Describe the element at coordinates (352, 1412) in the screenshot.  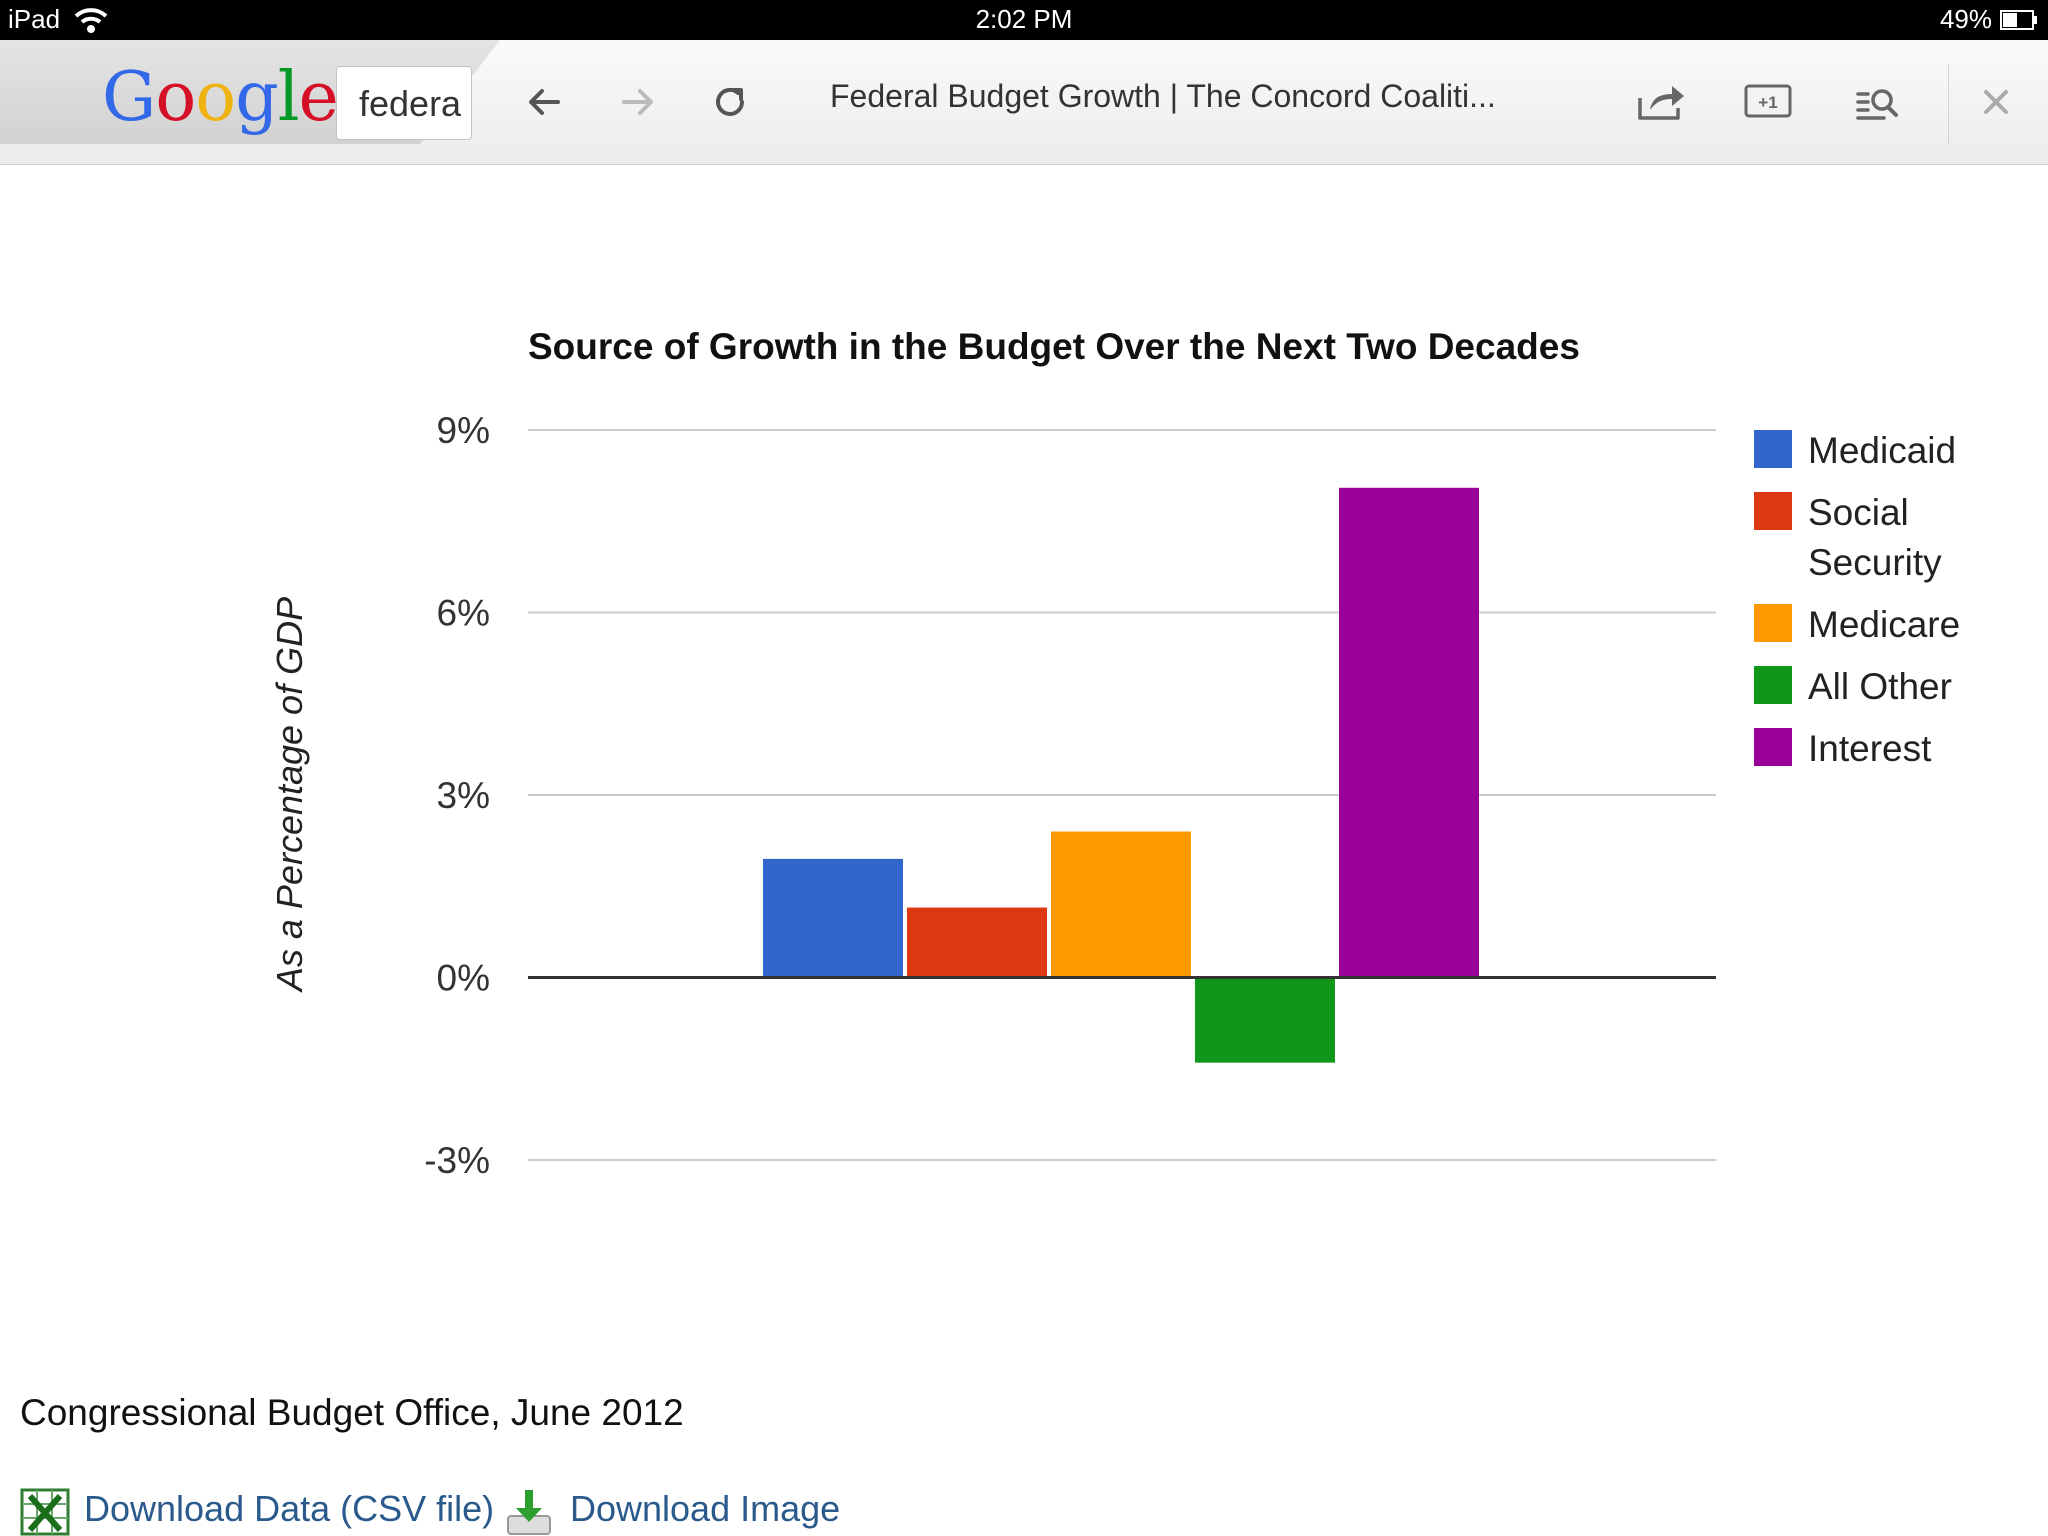
I see `source-note: Congressional Budget Office, June 2012` at that location.